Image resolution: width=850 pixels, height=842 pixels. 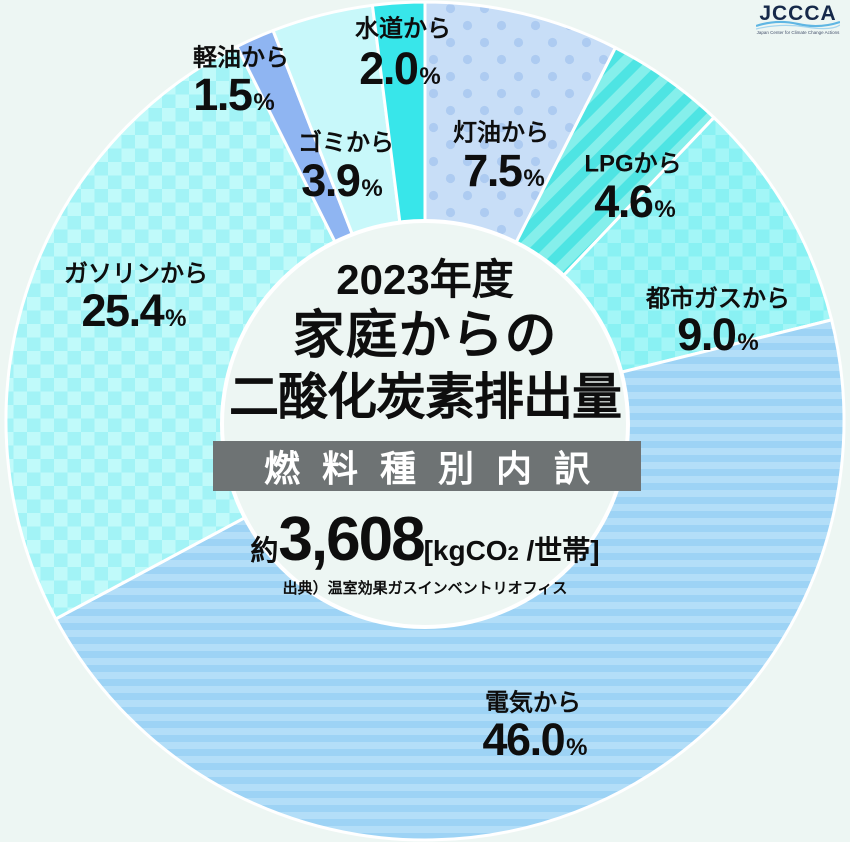 What do you see at coordinates (798, 33) in the screenshot?
I see `jccca-logo-tagline: Japan Center for Climate Change Actions` at bounding box center [798, 33].